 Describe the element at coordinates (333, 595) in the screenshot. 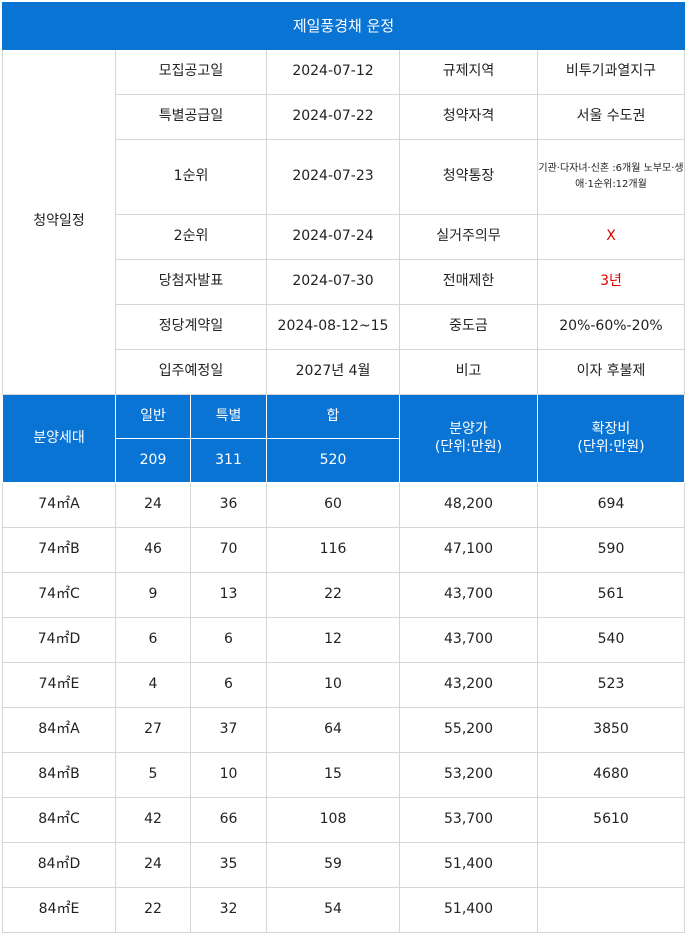

I see `unit-total-cell: 22` at that location.